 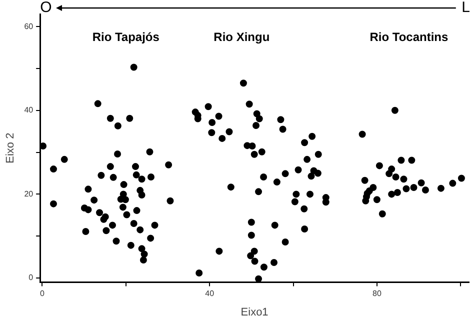 What do you see at coordinates (46, 8) in the screenshot?
I see `annotation: O` at bounding box center [46, 8].